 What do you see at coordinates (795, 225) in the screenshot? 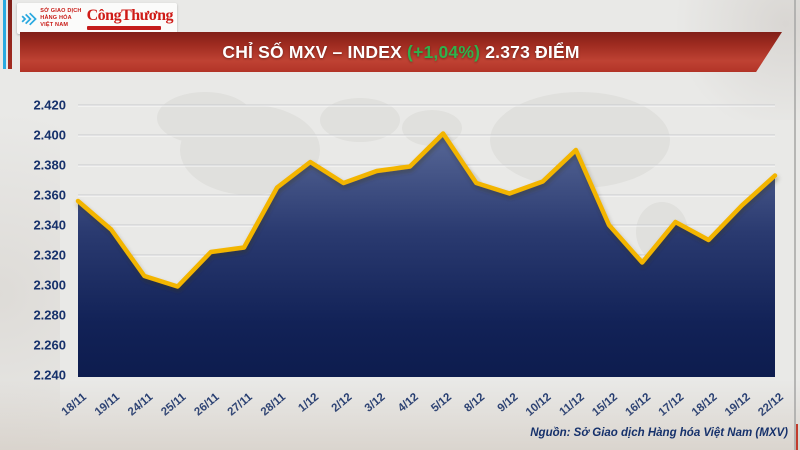
I see `right-border-line` at bounding box center [795, 225].